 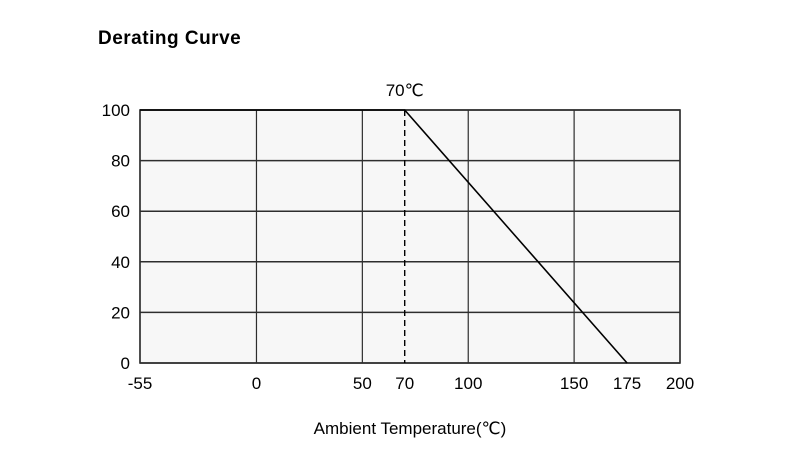 What do you see at coordinates (680, 383) in the screenshot?
I see `x-tick-label: 200` at bounding box center [680, 383].